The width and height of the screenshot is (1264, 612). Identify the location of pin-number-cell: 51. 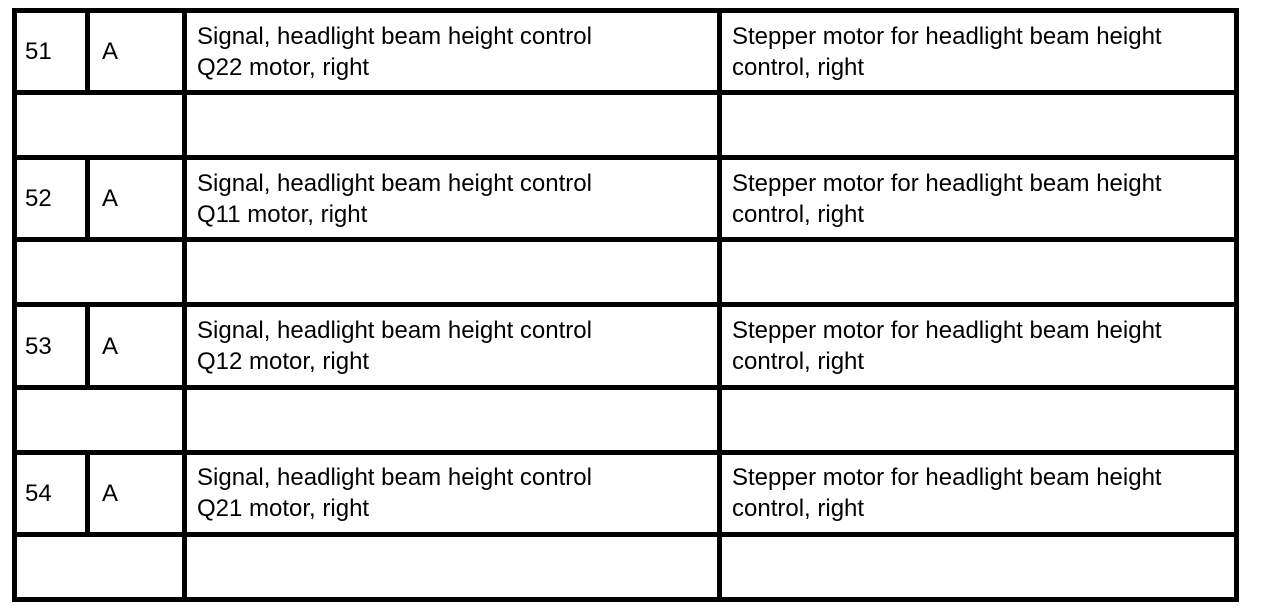
(51, 51).